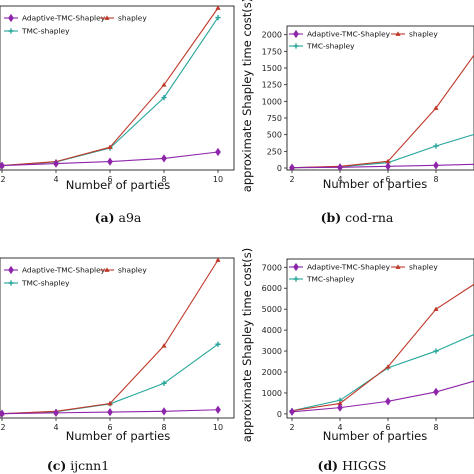 This screenshot has height=474, width=474. What do you see at coordinates (364, 465) in the screenshot?
I see `caption-name-d: HIGGS` at bounding box center [364, 465].